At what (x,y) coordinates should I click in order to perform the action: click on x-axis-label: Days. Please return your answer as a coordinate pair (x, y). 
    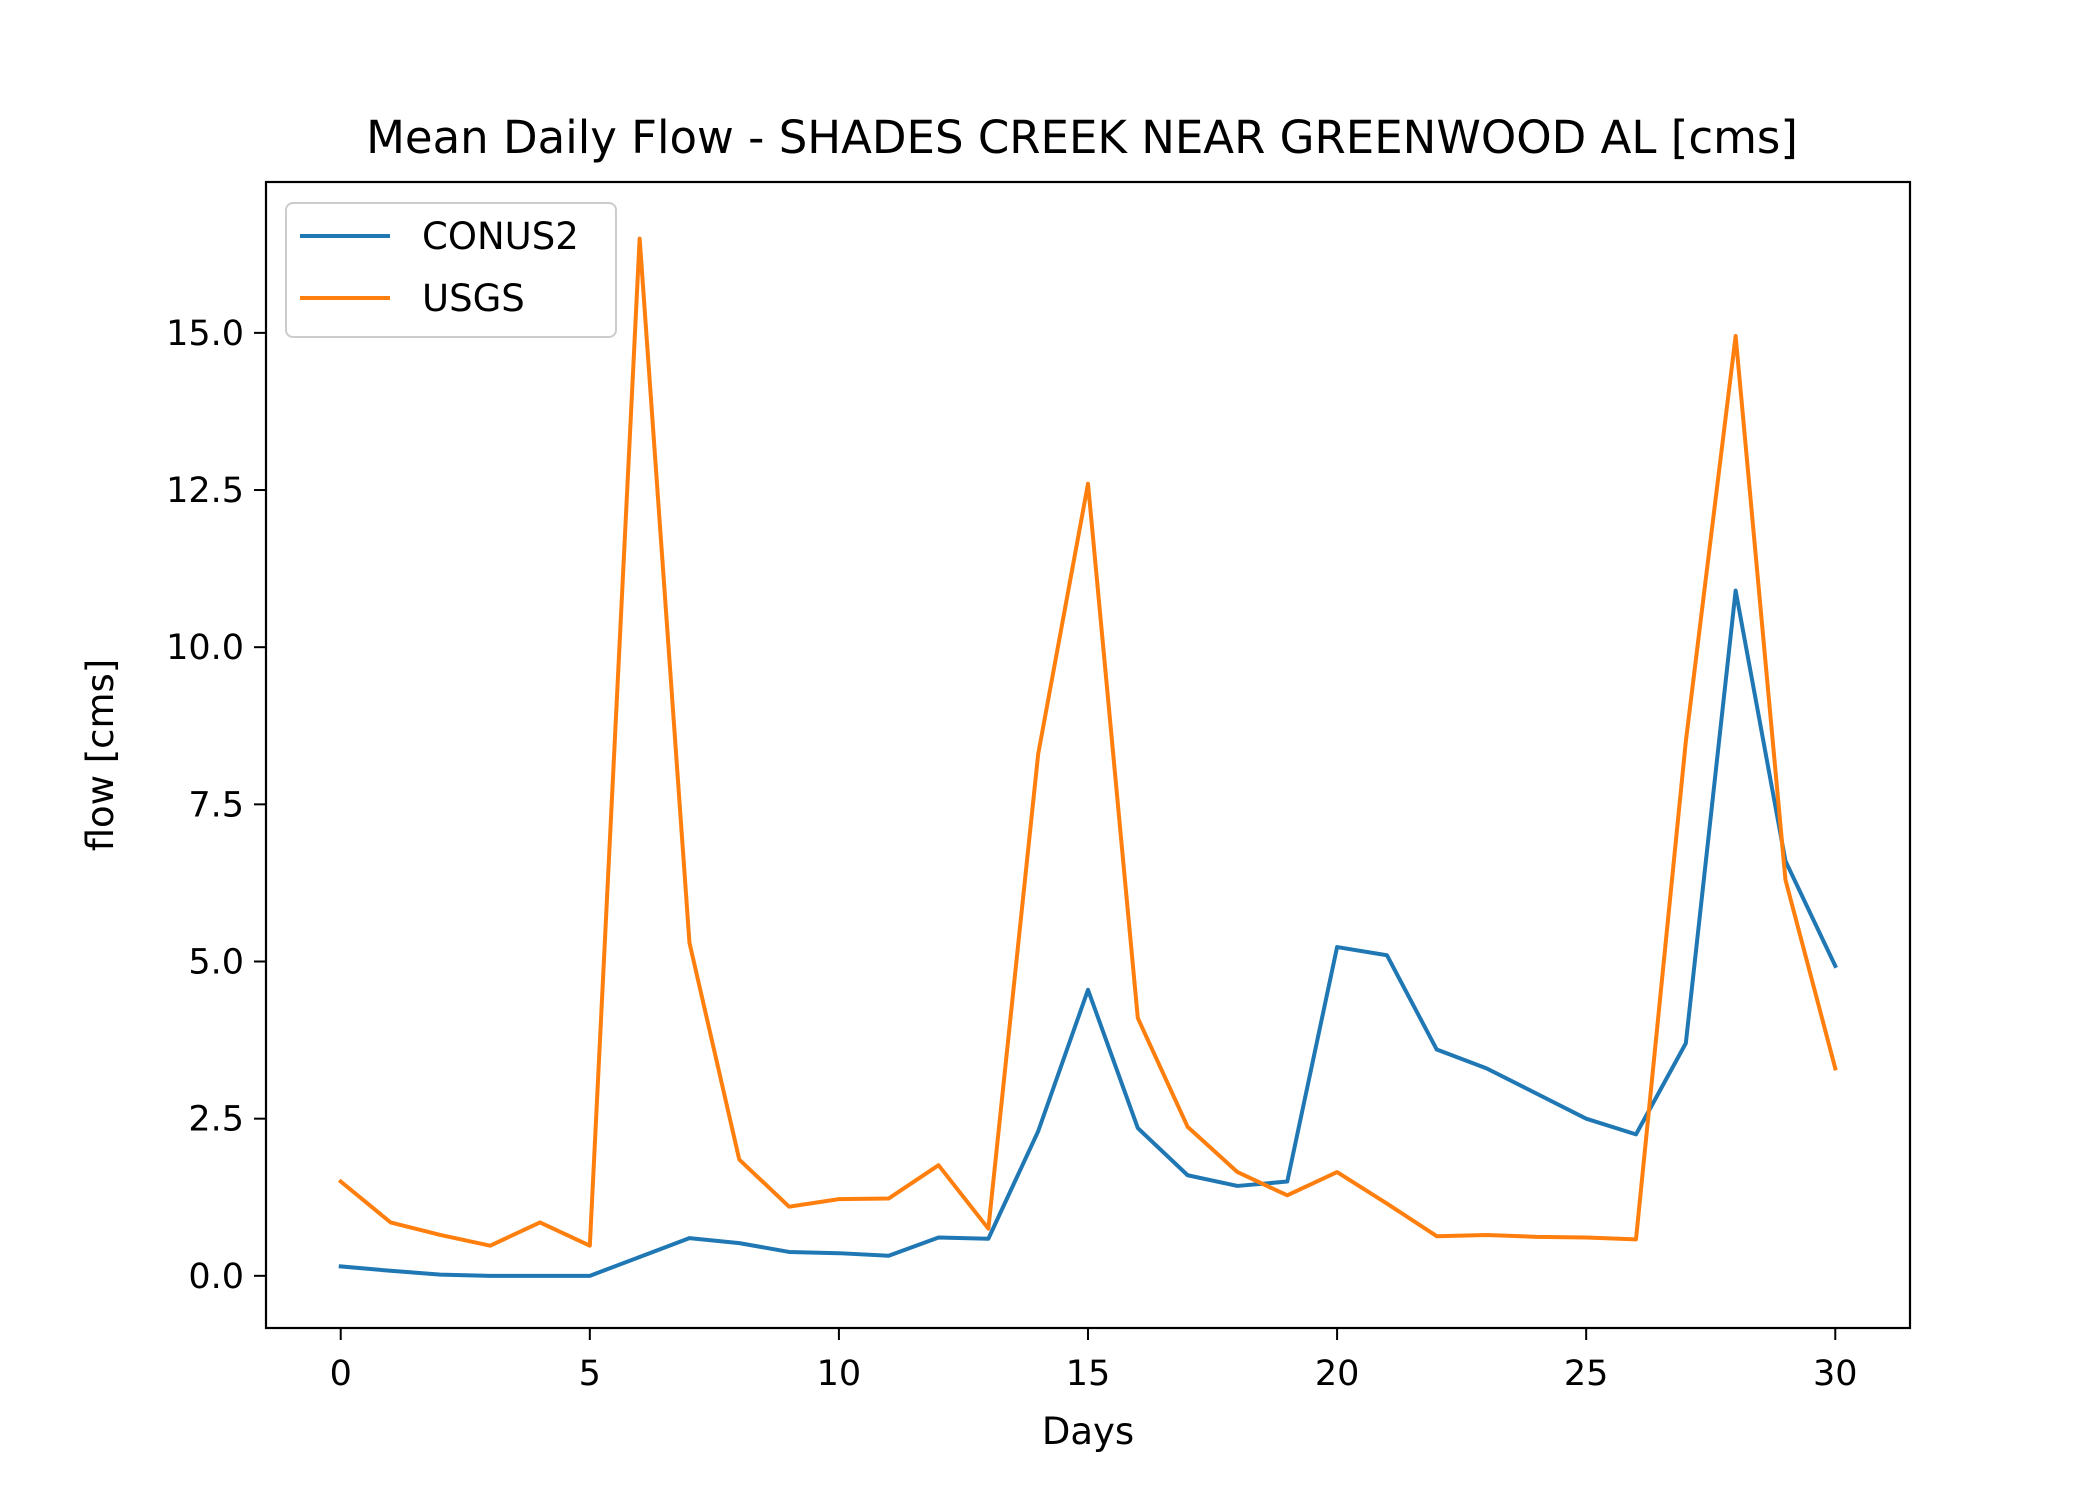
    Looking at the image, I should click on (1088, 1431).